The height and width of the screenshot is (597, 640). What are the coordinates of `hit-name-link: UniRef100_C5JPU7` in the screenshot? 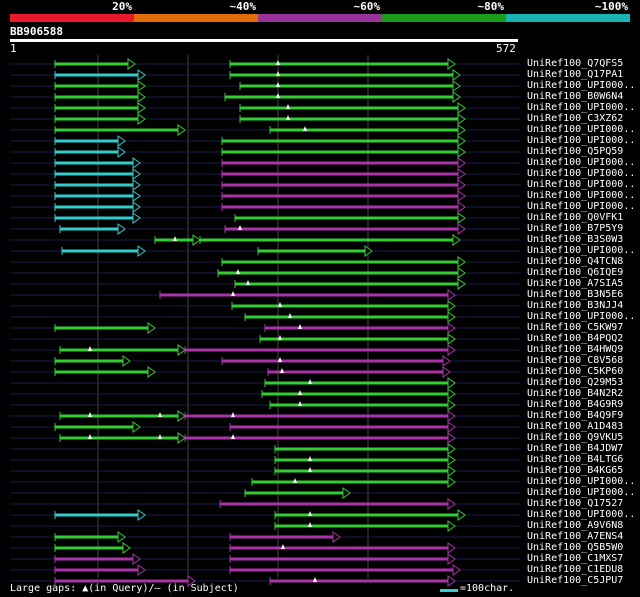 It's located at (575, 580).